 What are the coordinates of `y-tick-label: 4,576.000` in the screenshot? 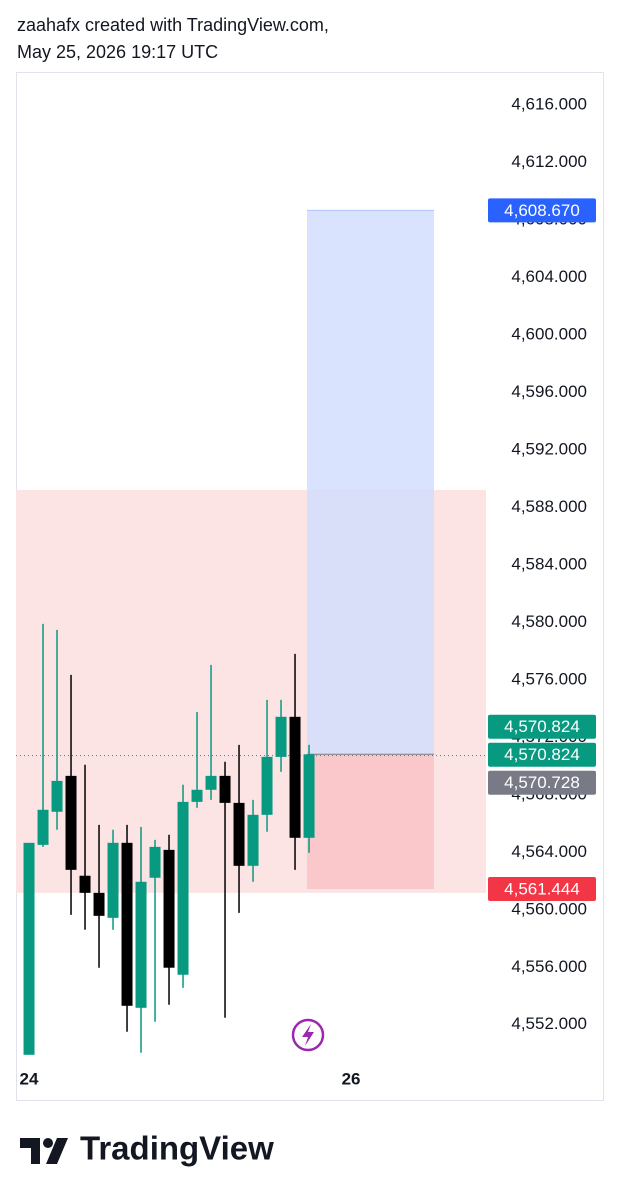 It's located at (549, 678).